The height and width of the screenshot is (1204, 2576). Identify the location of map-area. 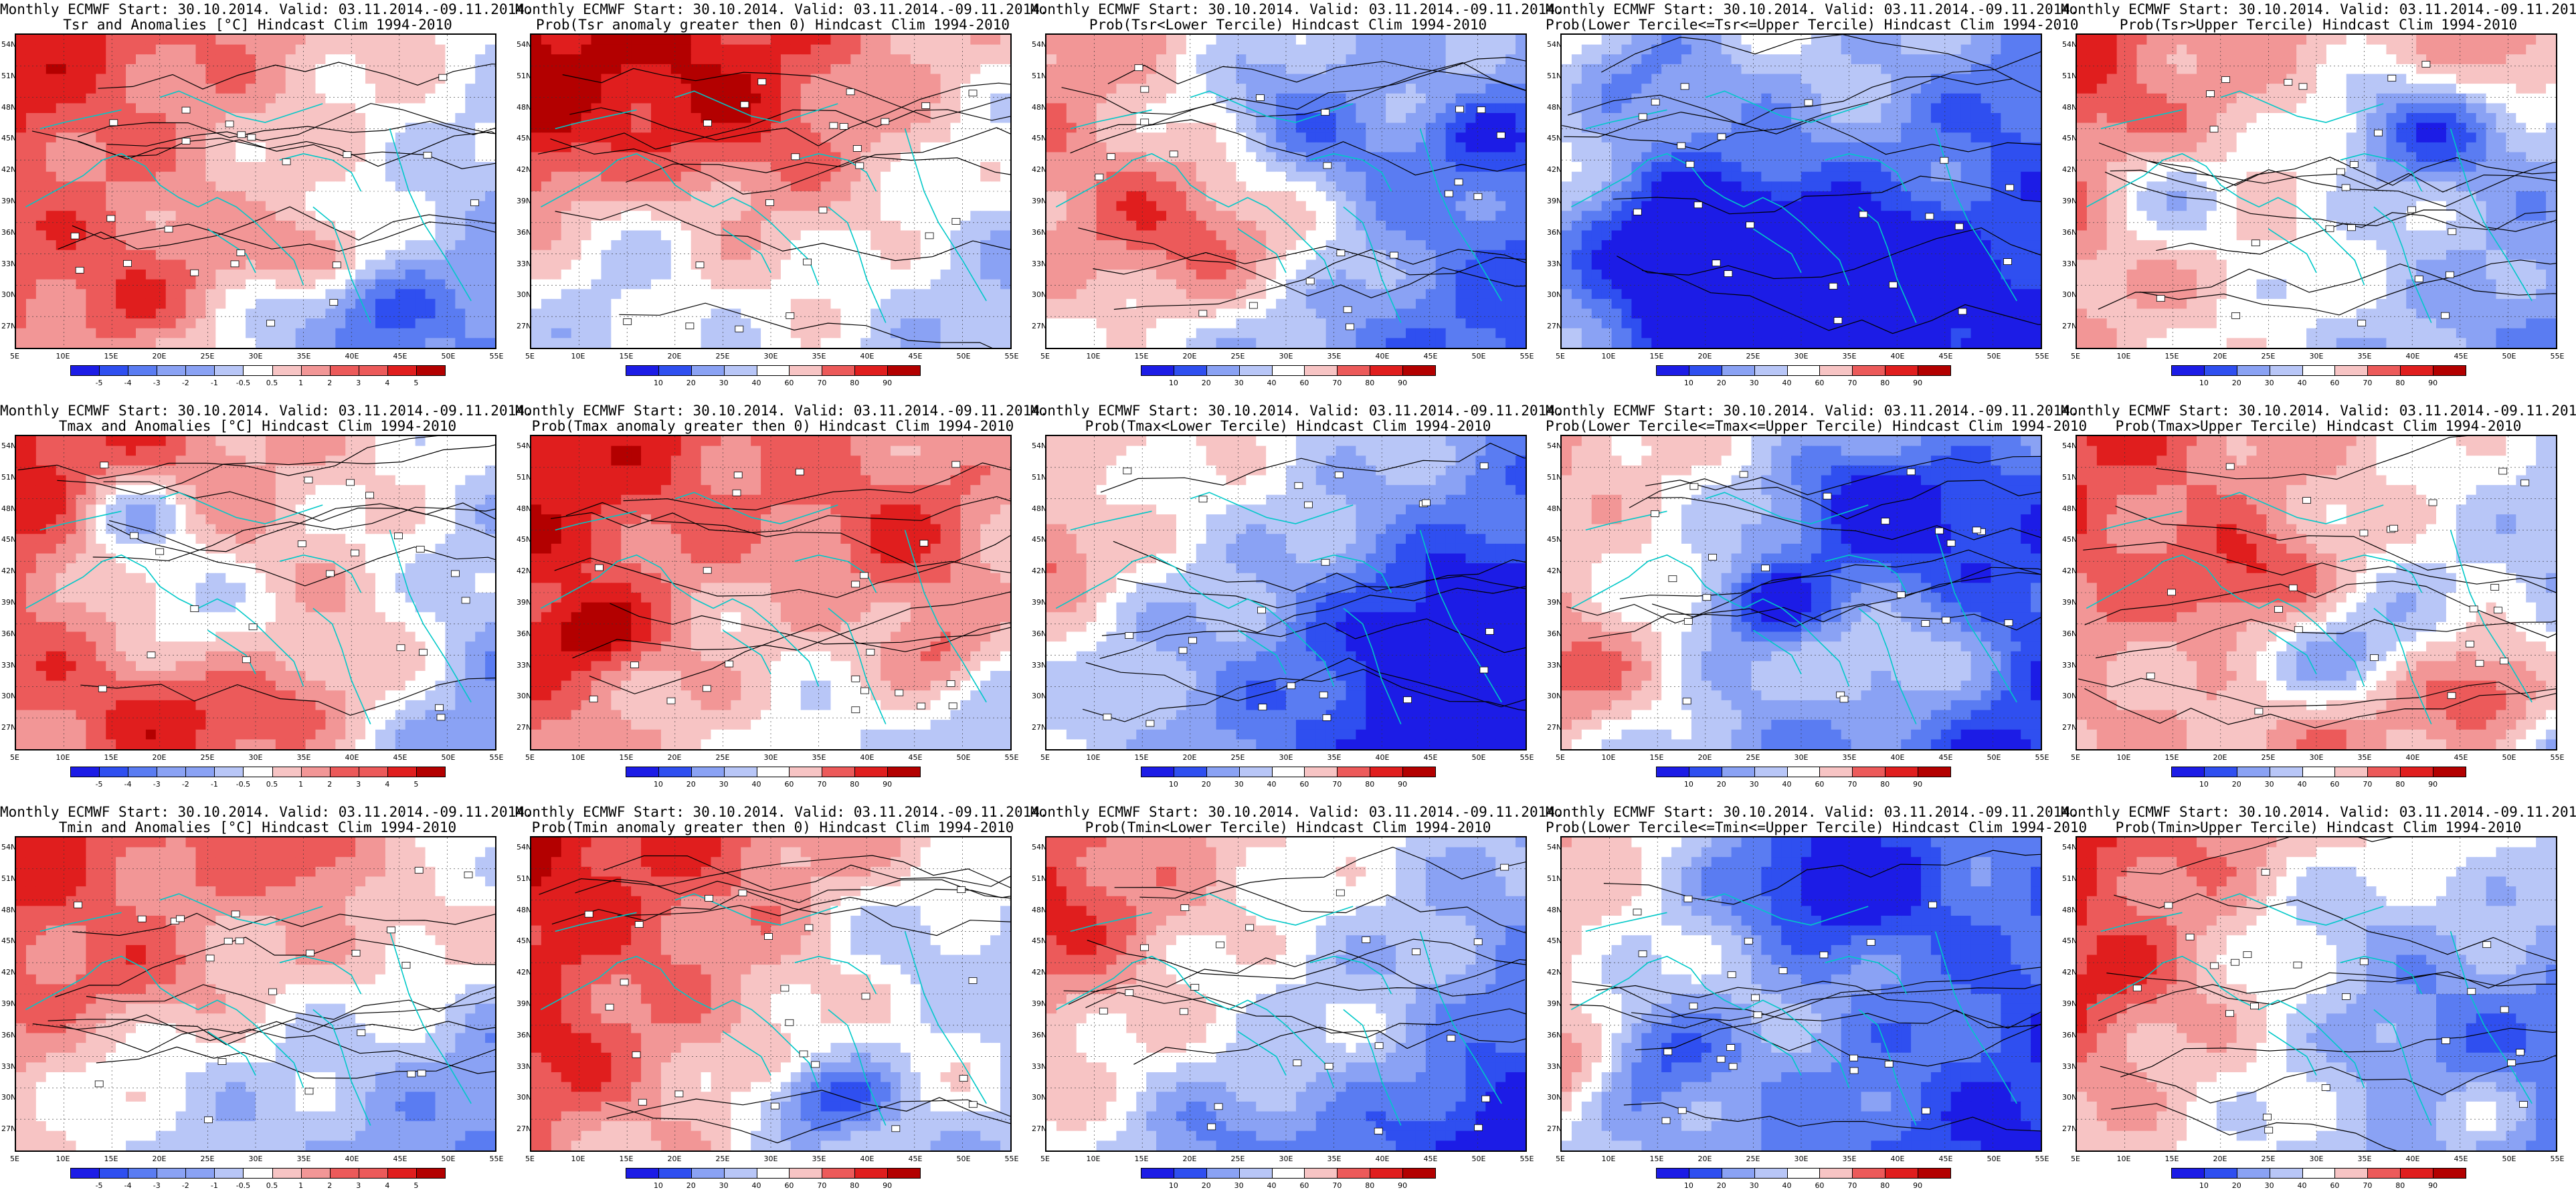
(1286, 191).